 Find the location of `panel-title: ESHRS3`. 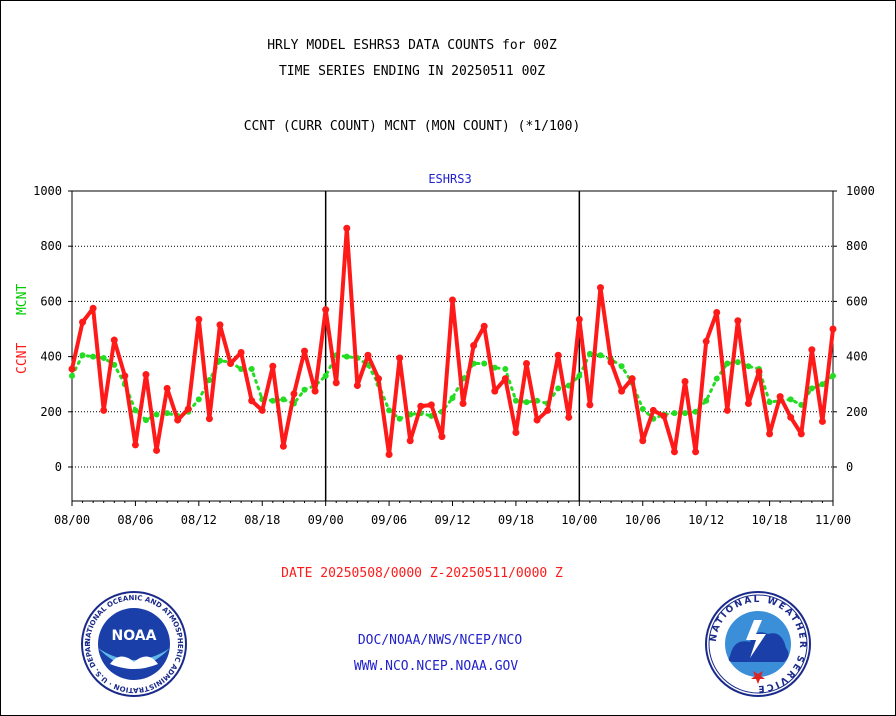

panel-title: ESHRS3 is located at coordinates (450, 179).